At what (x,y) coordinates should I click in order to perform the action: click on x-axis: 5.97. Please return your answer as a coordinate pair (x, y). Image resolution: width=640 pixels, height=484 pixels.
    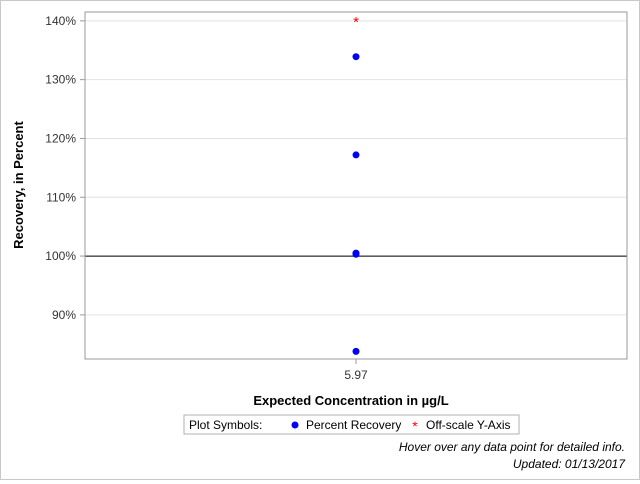
    Looking at the image, I should click on (356, 370).